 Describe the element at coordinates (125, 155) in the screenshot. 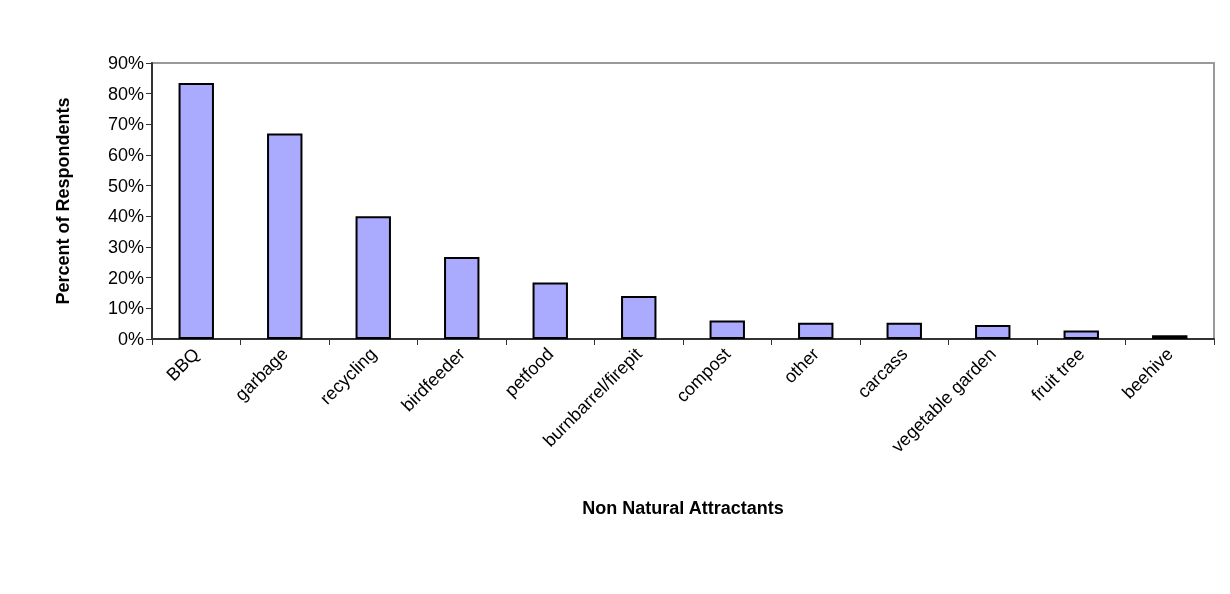

I see `y-tick-label: 60%` at that location.